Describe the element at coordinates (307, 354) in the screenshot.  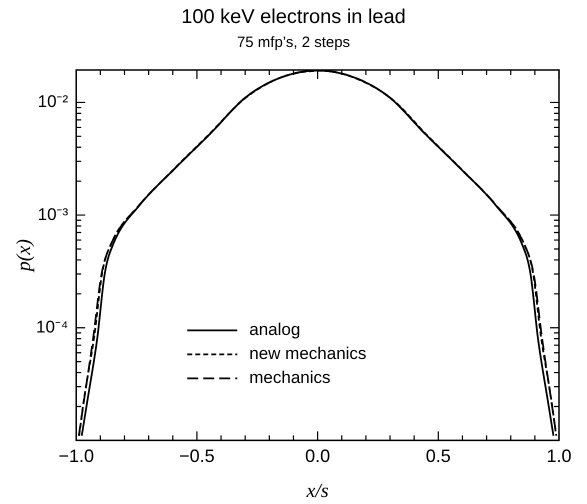
I see `legend-label: new mechanics` at that location.